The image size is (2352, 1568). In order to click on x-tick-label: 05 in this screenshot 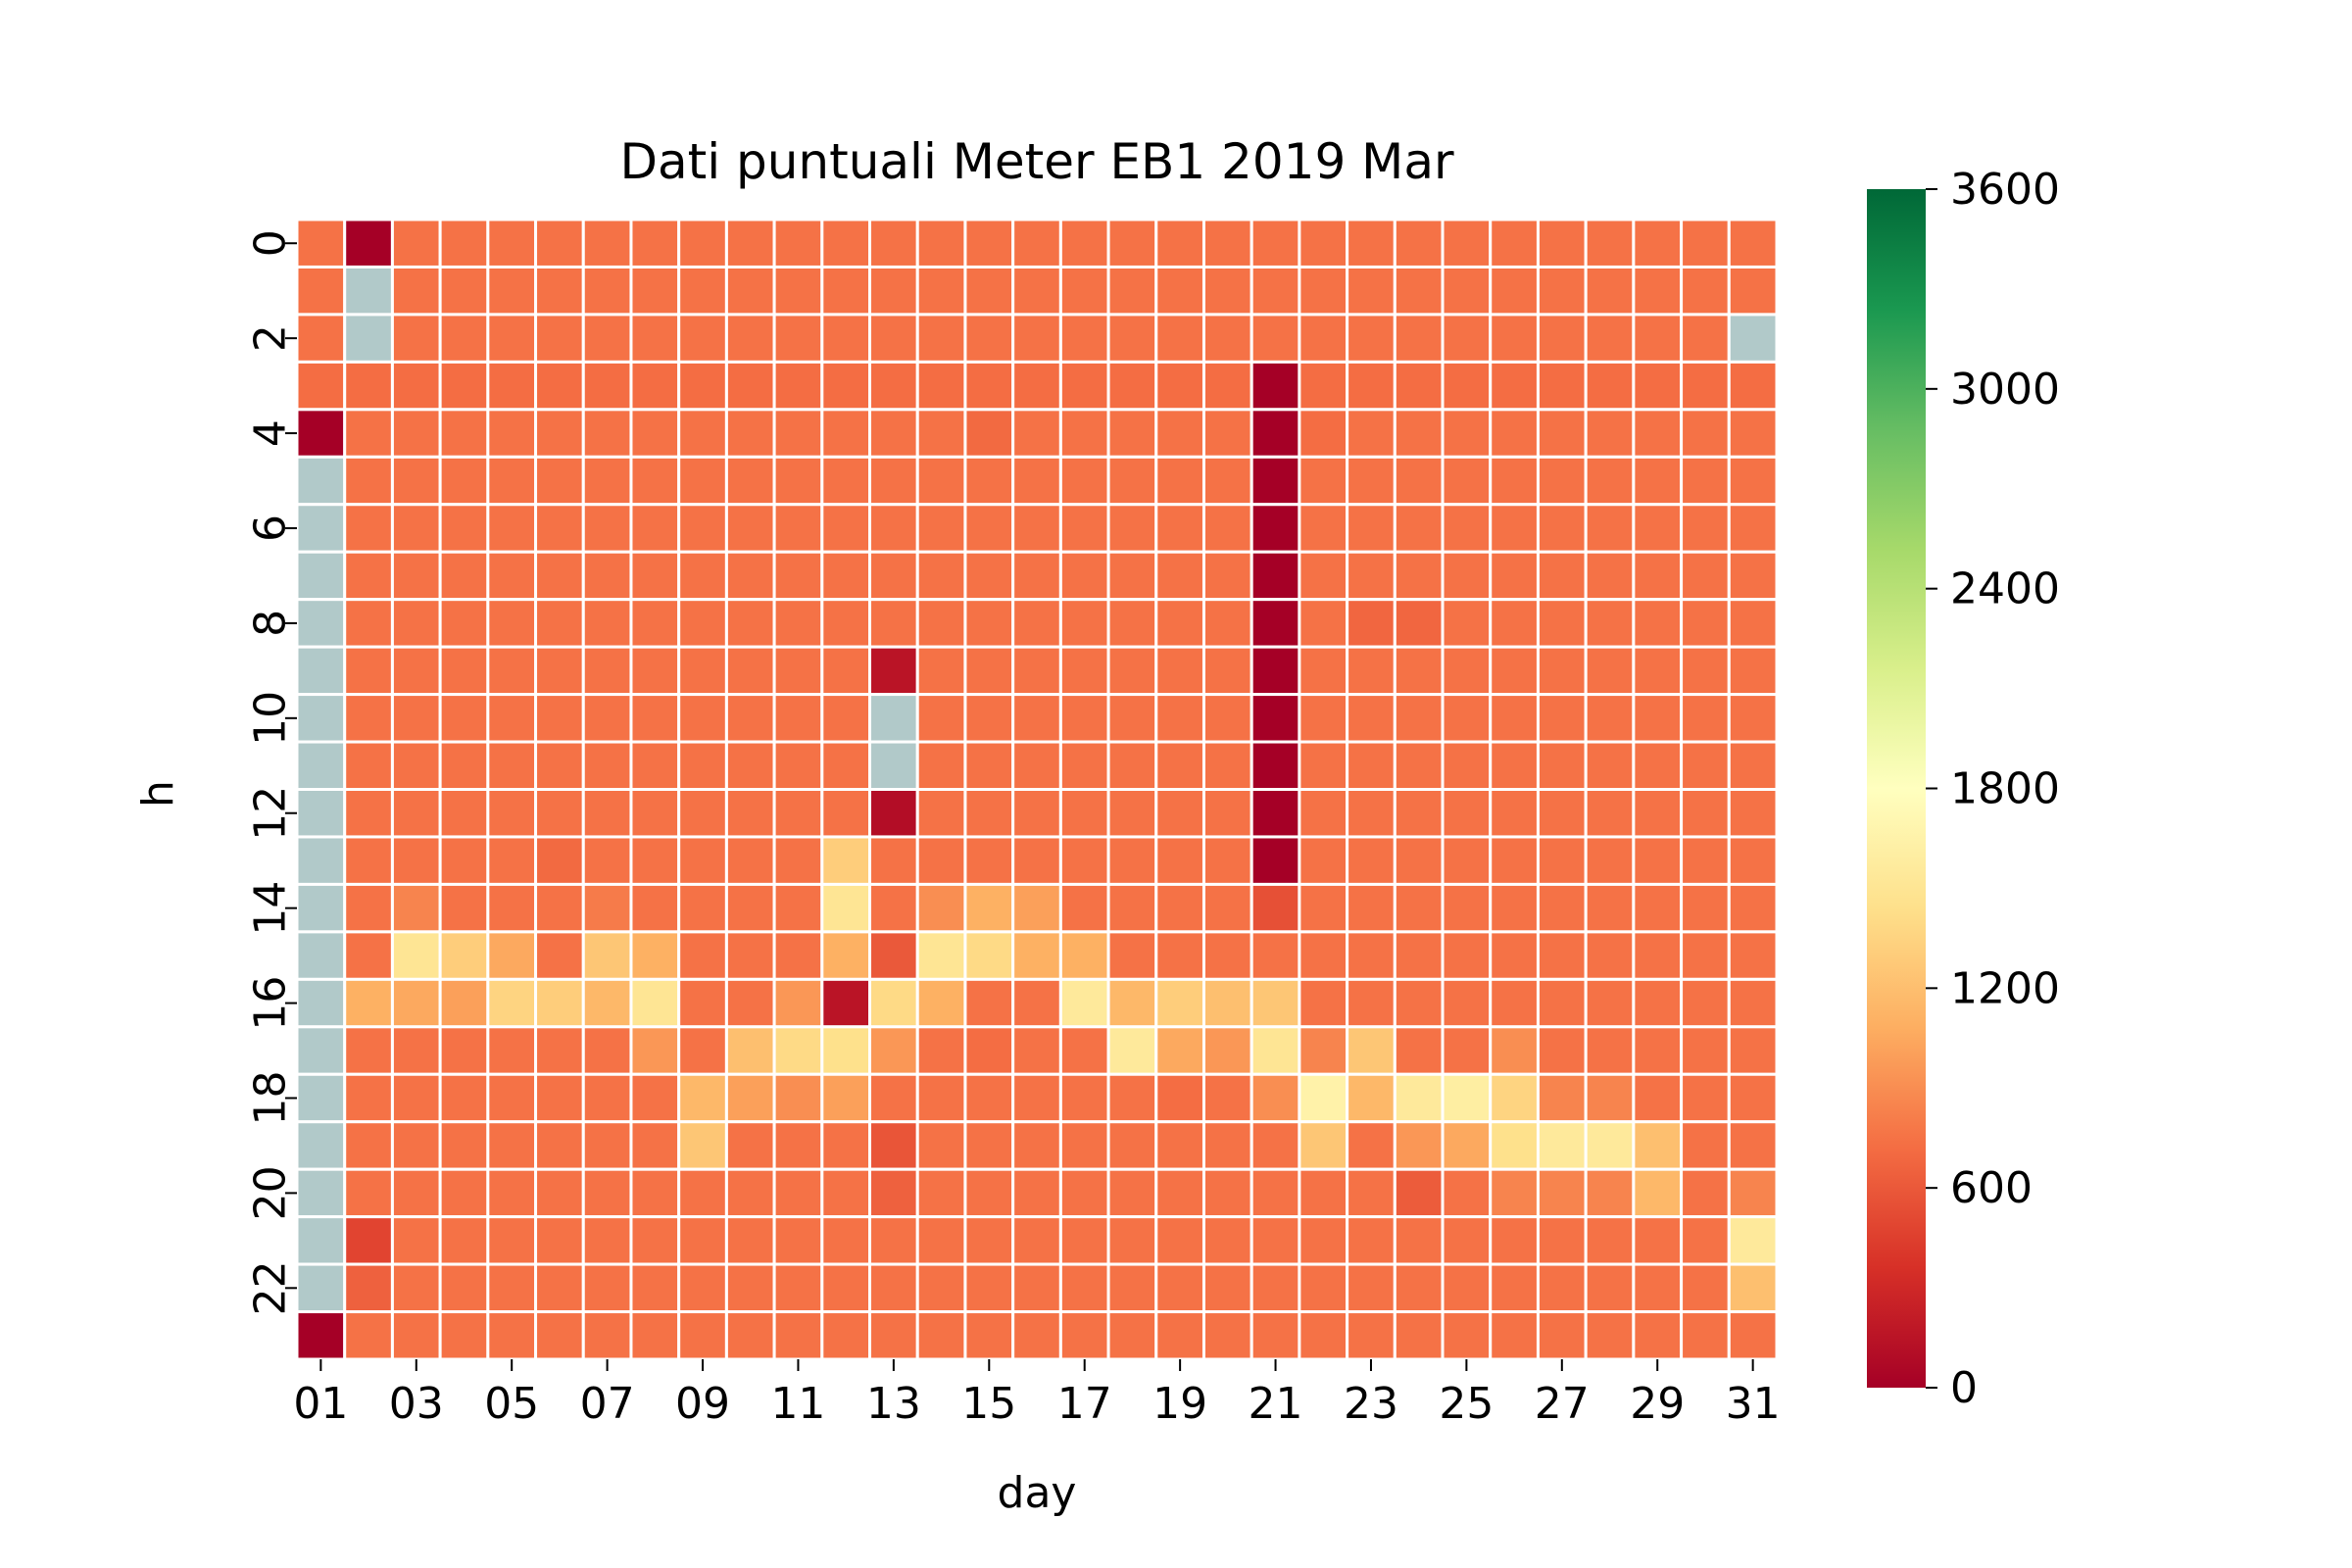, I will do `click(511, 1404)`.